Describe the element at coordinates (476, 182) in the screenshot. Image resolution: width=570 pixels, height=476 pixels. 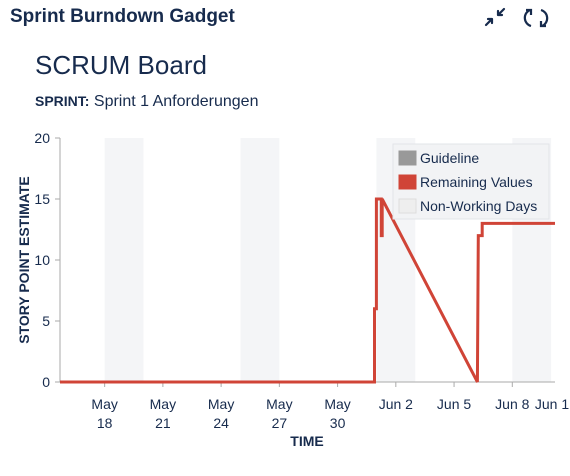
I see `legend-label: Remaining Values` at that location.